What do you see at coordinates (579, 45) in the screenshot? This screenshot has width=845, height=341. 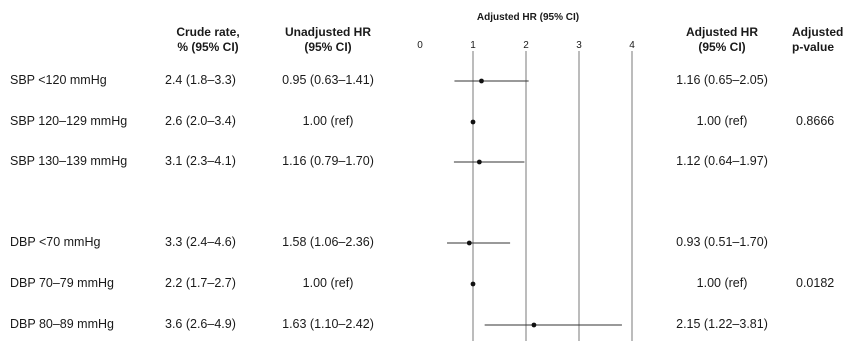 I see `x-tick-label: 3` at bounding box center [579, 45].